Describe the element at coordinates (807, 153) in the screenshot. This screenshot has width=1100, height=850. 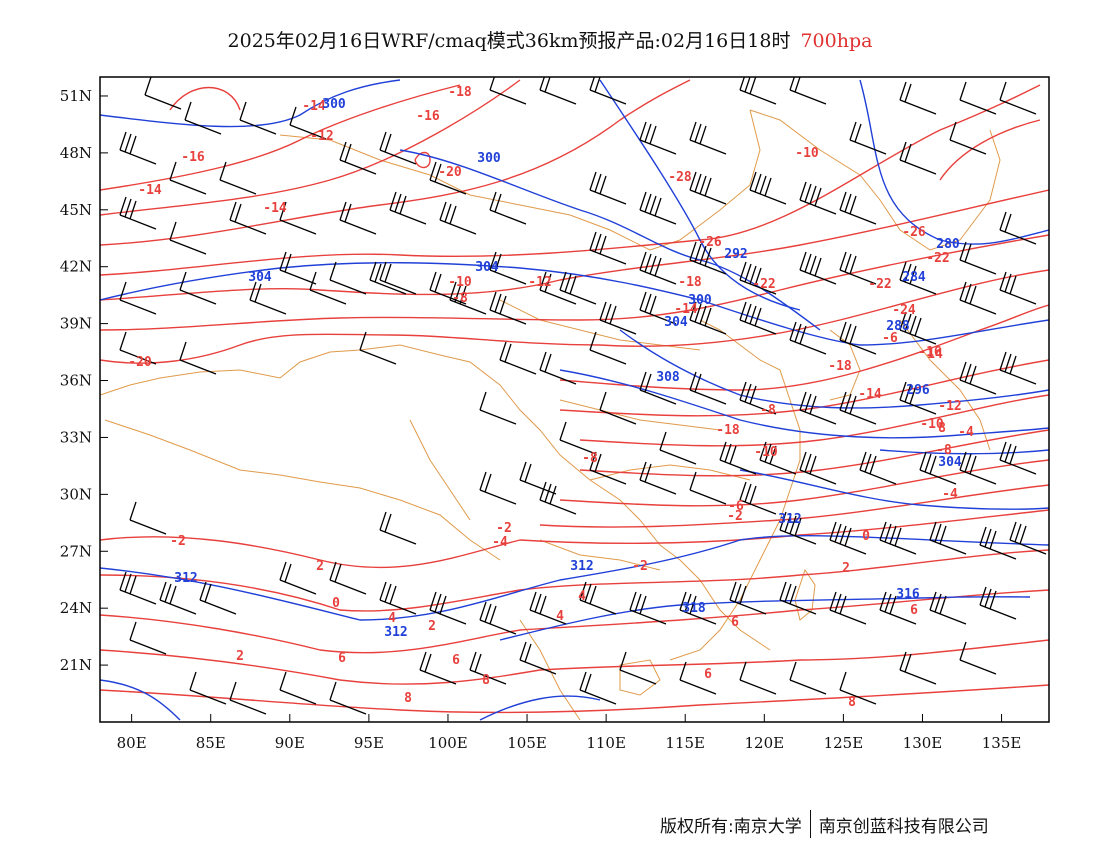
I see `isotherm-label: -10` at that location.